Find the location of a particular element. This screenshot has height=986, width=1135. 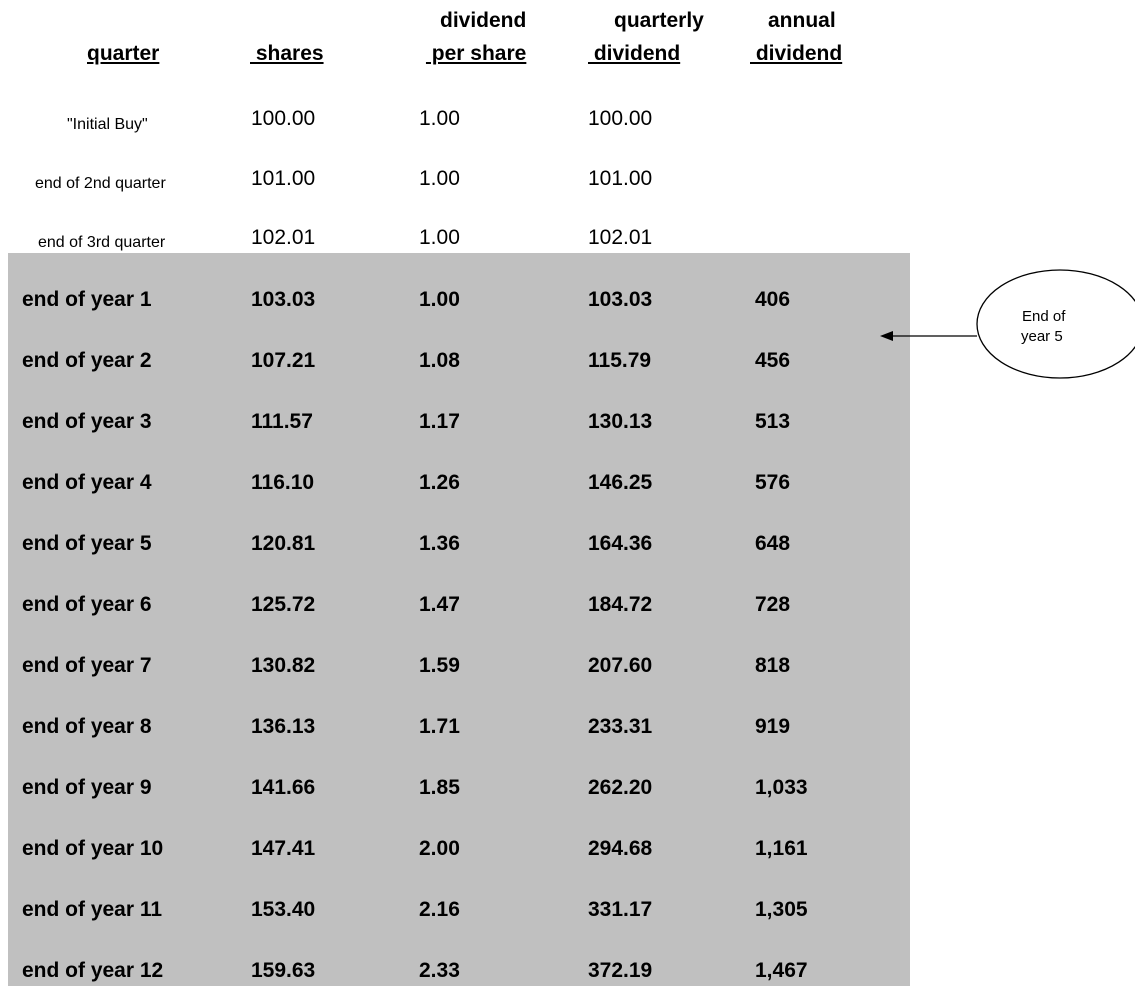

shares-value: 107.21 is located at coordinates (283, 360).